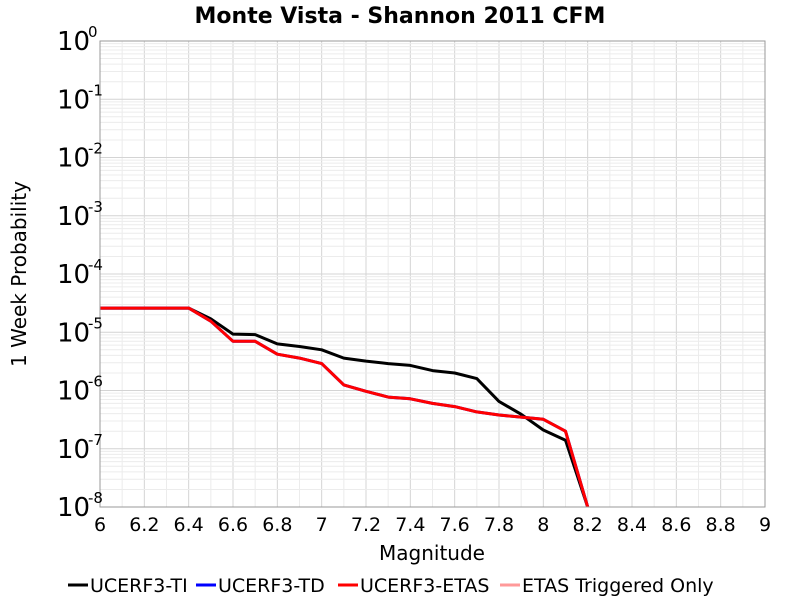 This screenshot has height=600, width=800. What do you see at coordinates (618, 586) in the screenshot?
I see `legend-label: ETAS Triggered Only` at bounding box center [618, 586].